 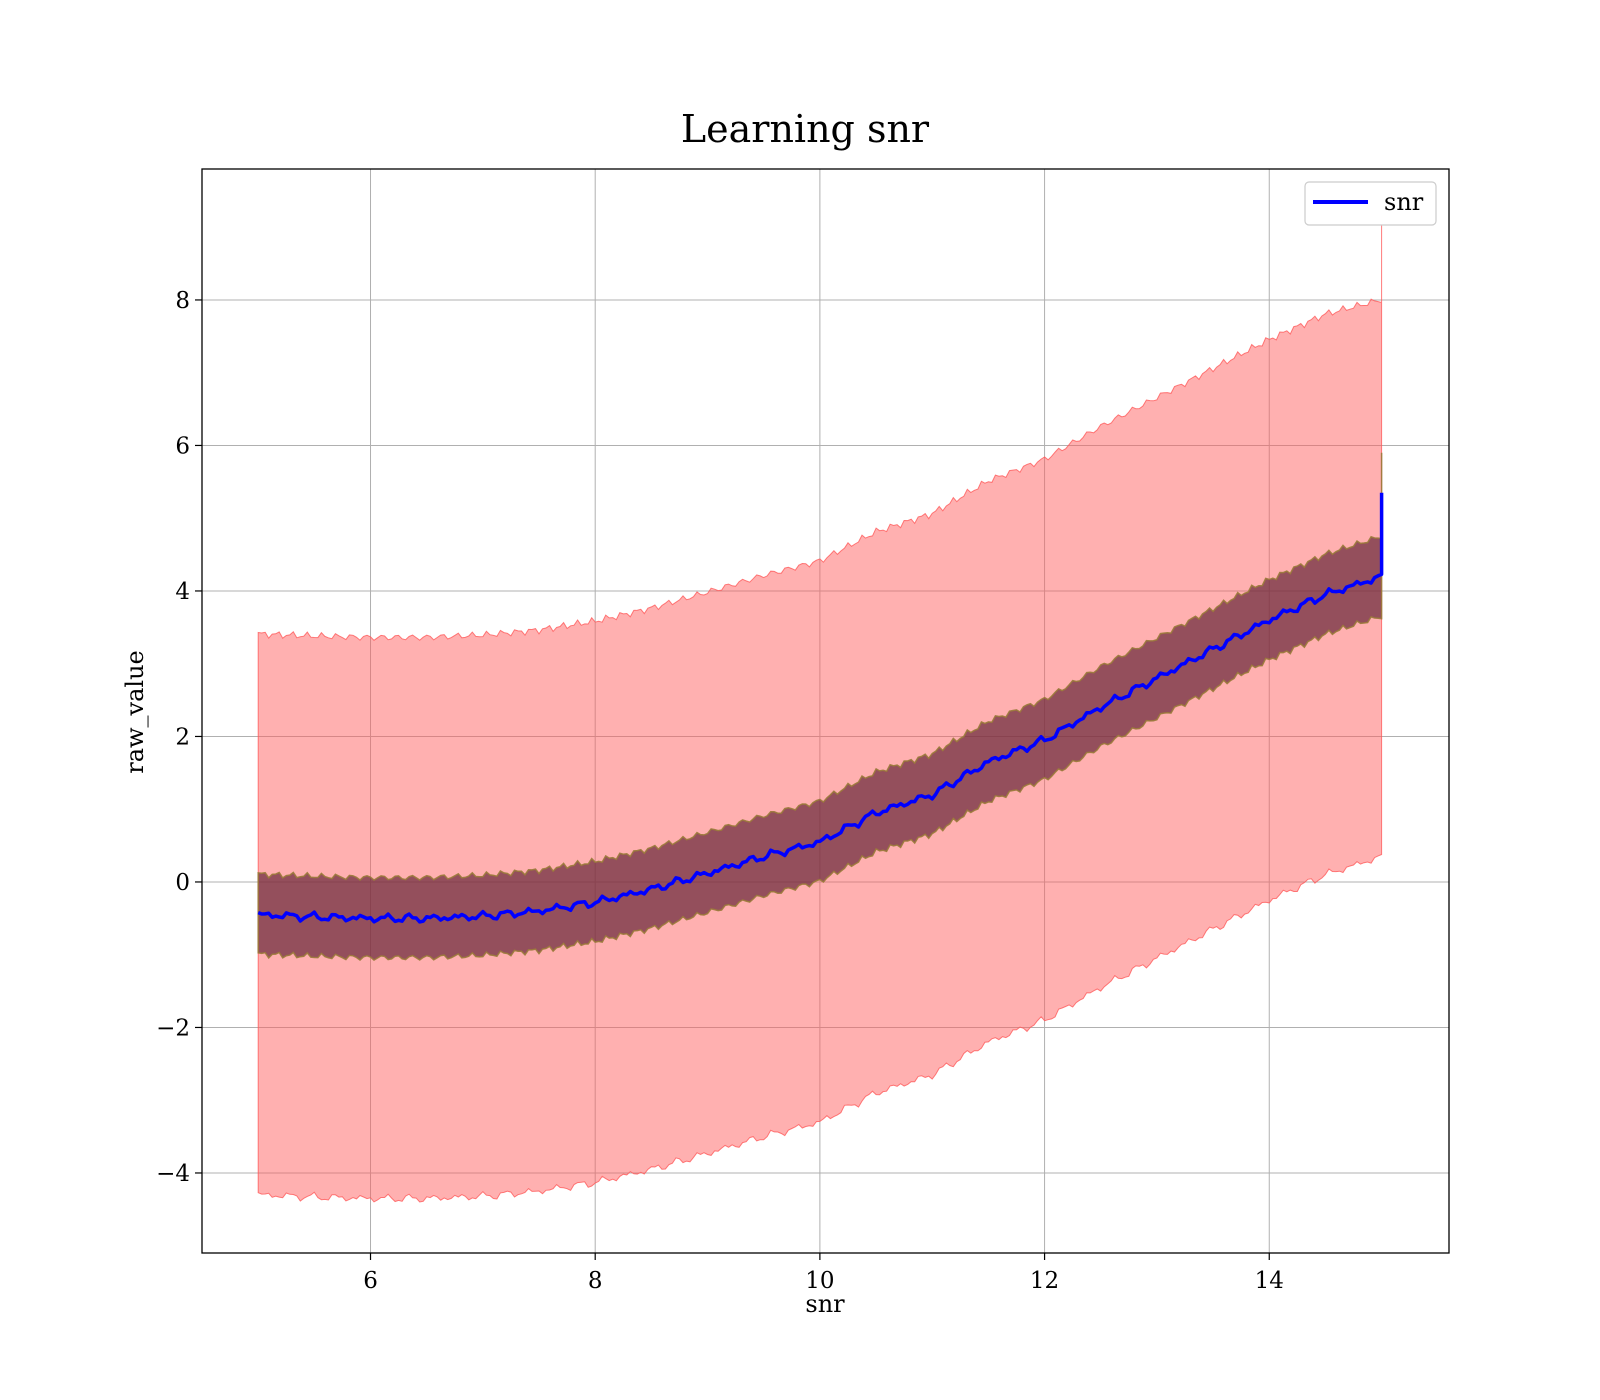 What do you see at coordinates (173, 1028) in the screenshot?
I see `y-tick-label: −2` at bounding box center [173, 1028].